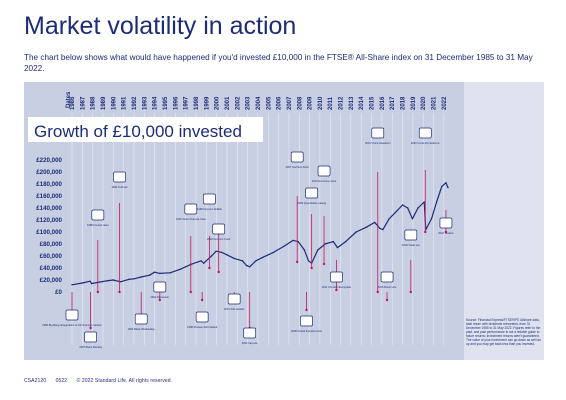 Image resolution: width=566 pixels, height=400 pixels. Describe the element at coordinates (49, 208) in the screenshot. I see `y-tick-label: £140,000` at that location.